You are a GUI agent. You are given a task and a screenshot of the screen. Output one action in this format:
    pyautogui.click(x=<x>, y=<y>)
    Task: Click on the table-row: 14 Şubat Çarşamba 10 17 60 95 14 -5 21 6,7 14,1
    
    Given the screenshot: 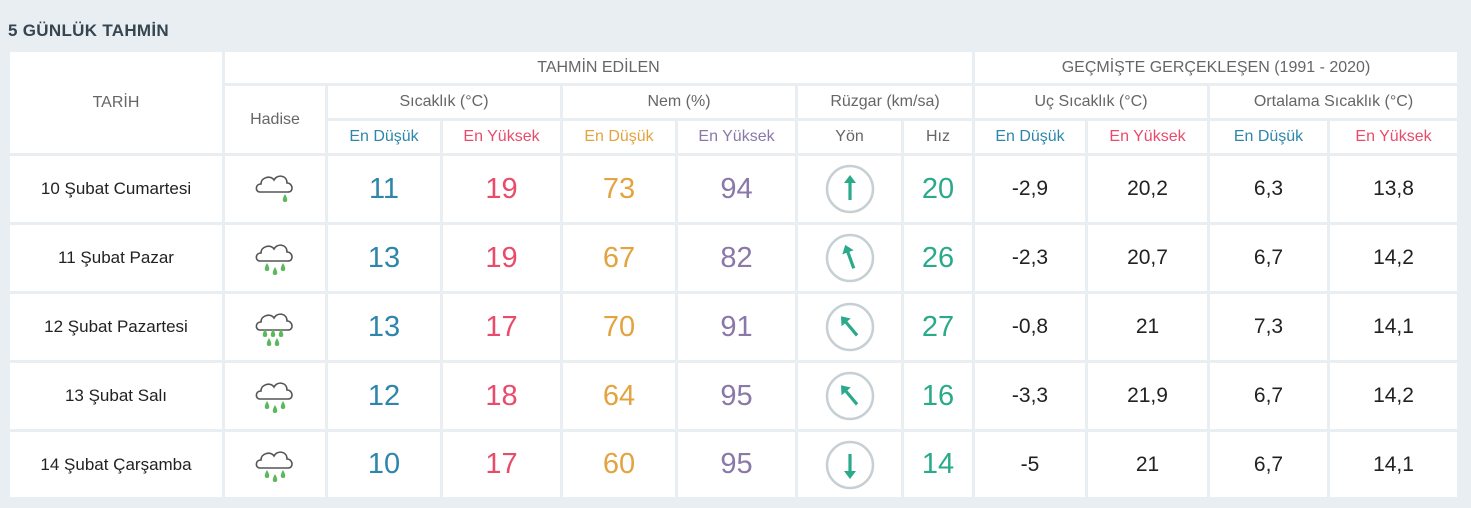 What is the action you would take?
    pyautogui.click(x=733, y=464)
    